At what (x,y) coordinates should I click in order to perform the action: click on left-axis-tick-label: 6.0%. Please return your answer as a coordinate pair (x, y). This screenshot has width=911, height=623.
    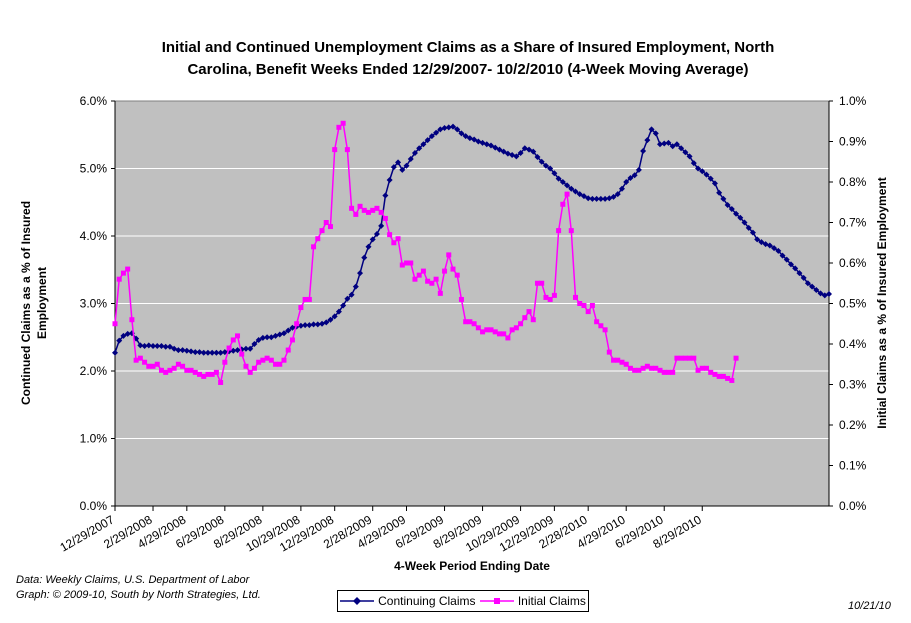
    Looking at the image, I should click on (94, 101).